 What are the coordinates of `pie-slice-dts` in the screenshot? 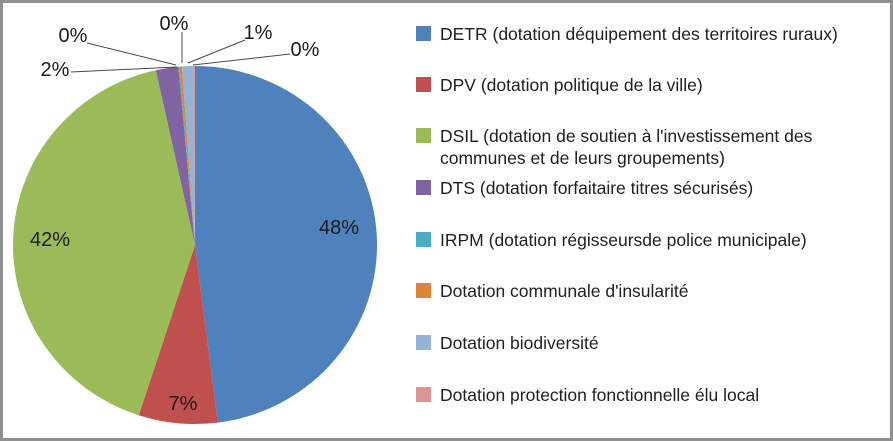 It's located at (175, 155).